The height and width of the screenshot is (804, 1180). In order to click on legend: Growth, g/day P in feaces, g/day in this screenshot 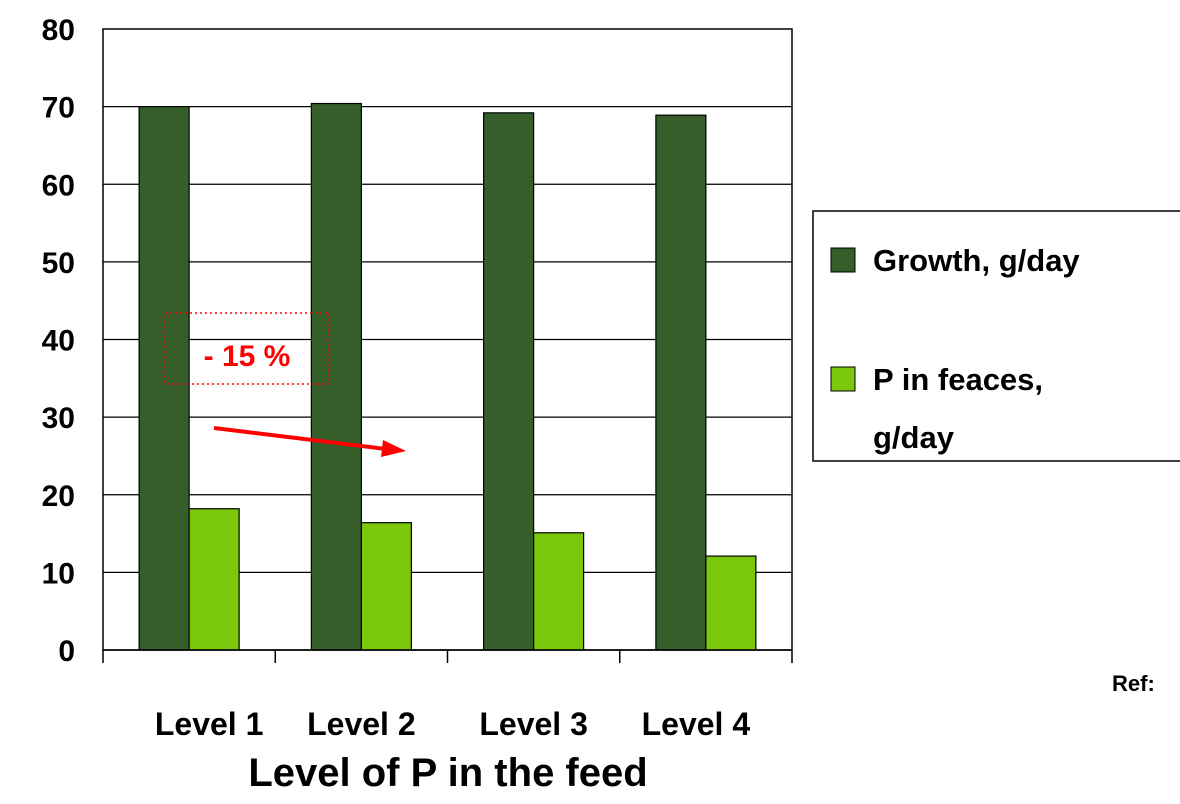, I will do `click(996, 336)`.